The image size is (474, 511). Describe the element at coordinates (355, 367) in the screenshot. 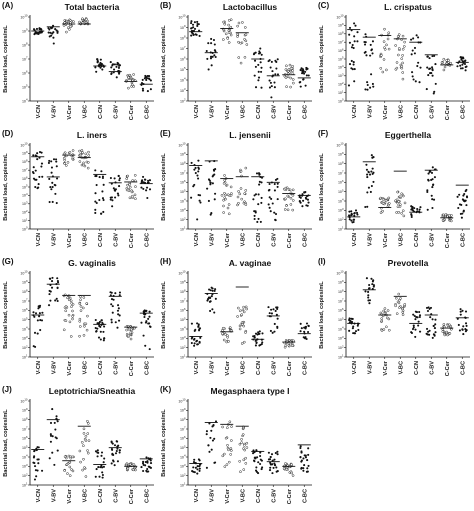

I see `x-tick-label: V-CN` at that location.